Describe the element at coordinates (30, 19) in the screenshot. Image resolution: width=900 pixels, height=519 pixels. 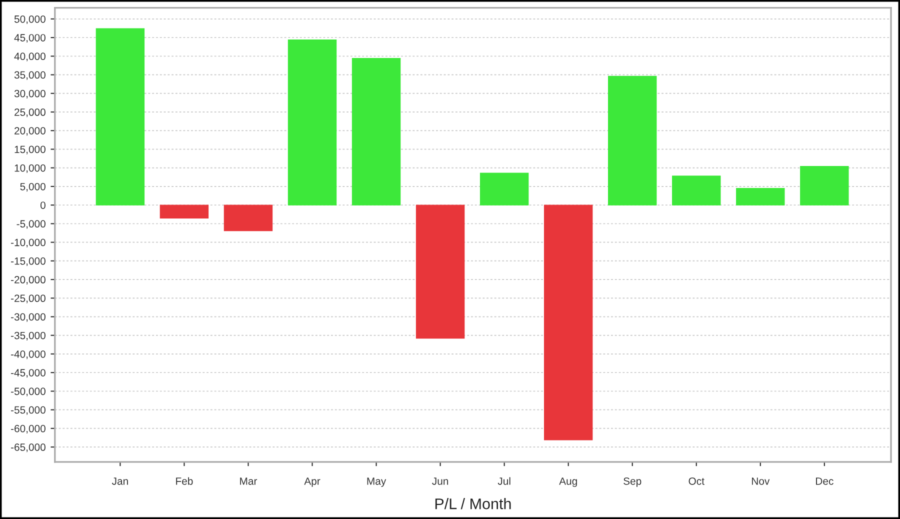
I see `y-tick-label: 50,000` at that location.